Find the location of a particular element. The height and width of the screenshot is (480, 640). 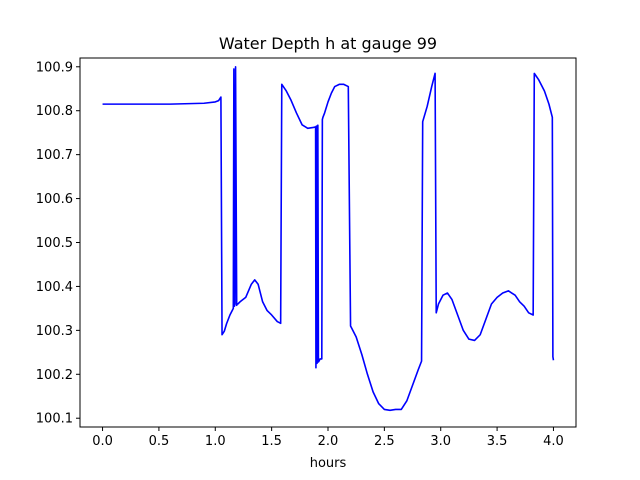

x-tick-label: 1.5 is located at coordinates (271, 441).